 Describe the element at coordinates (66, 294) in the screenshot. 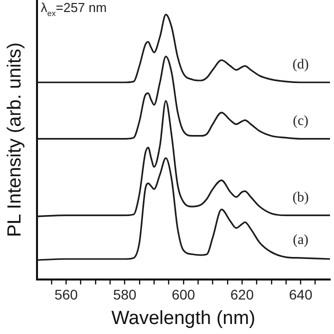

I see `x-tick-label: 560` at that location.